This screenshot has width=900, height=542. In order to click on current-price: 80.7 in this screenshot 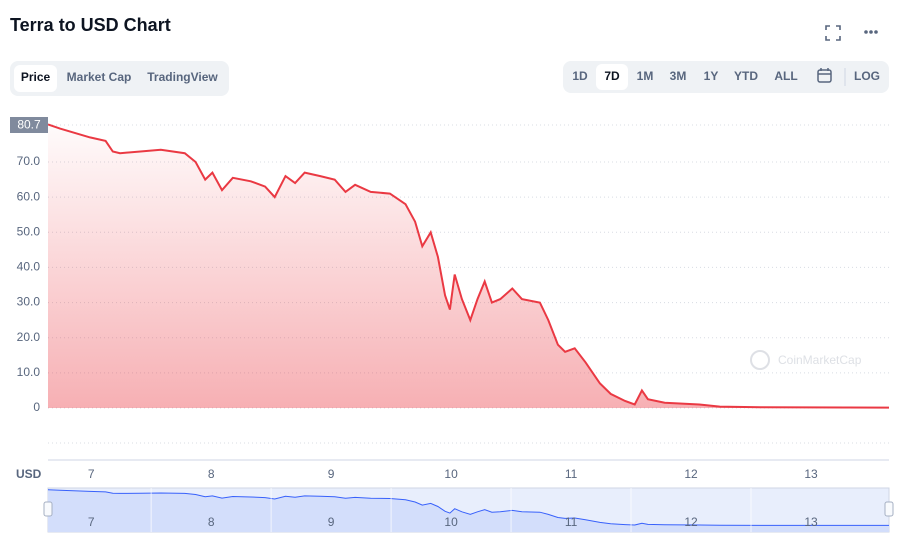, I will do `click(29, 125)`.